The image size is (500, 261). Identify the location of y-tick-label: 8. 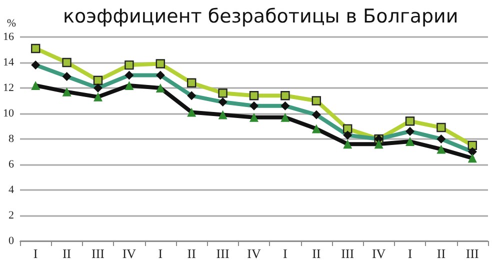
(11, 139).